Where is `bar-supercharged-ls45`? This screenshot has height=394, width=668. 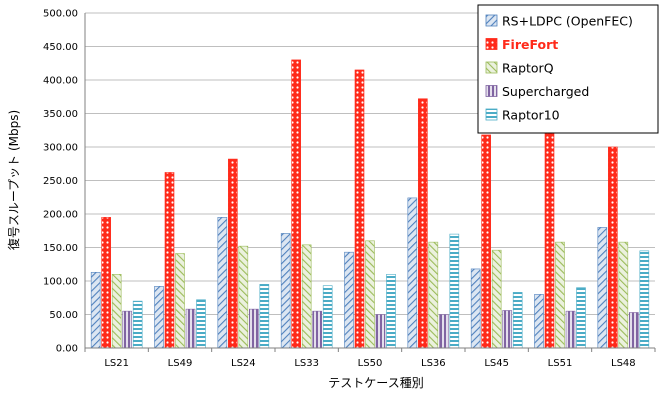 bar-supercharged-ls45 is located at coordinates (507, 329).